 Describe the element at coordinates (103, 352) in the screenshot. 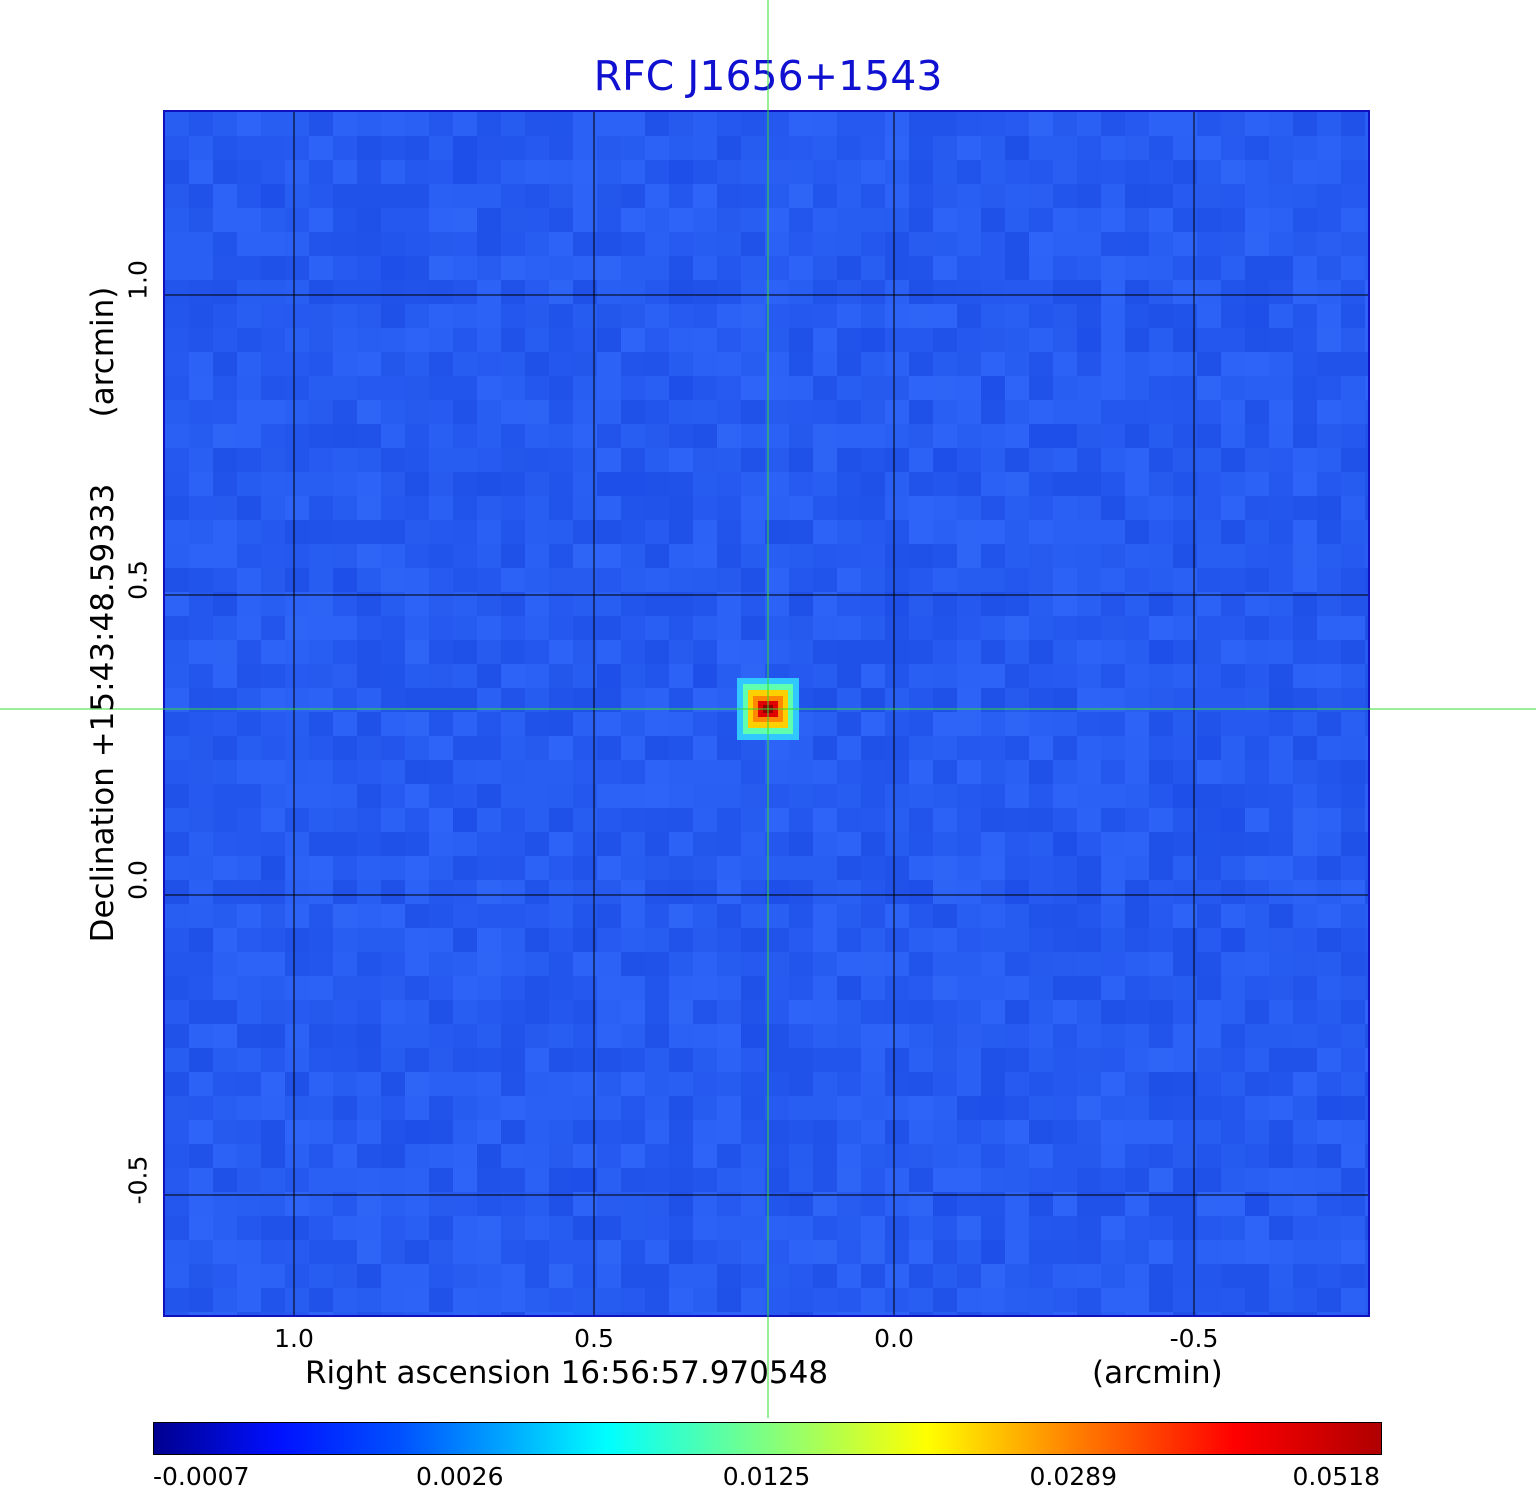

I see `y-axis-unit: (arcmin)` at that location.